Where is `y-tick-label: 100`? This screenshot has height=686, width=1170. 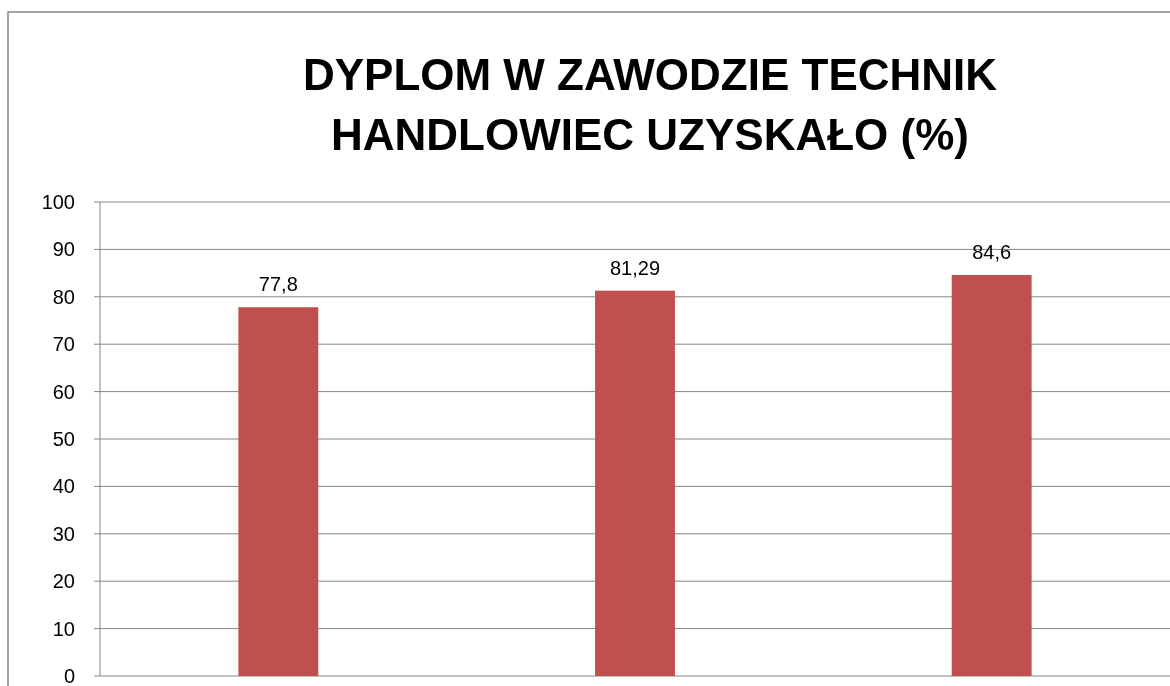 y-tick-label: 100 is located at coordinates (58, 202).